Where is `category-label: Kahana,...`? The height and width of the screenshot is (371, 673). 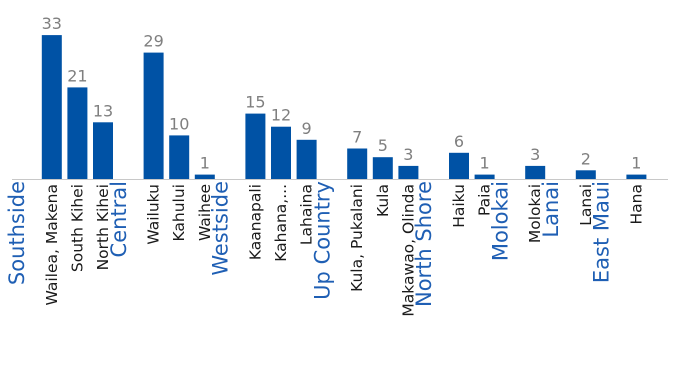
category-label: Kahana,... is located at coordinates (281, 223).